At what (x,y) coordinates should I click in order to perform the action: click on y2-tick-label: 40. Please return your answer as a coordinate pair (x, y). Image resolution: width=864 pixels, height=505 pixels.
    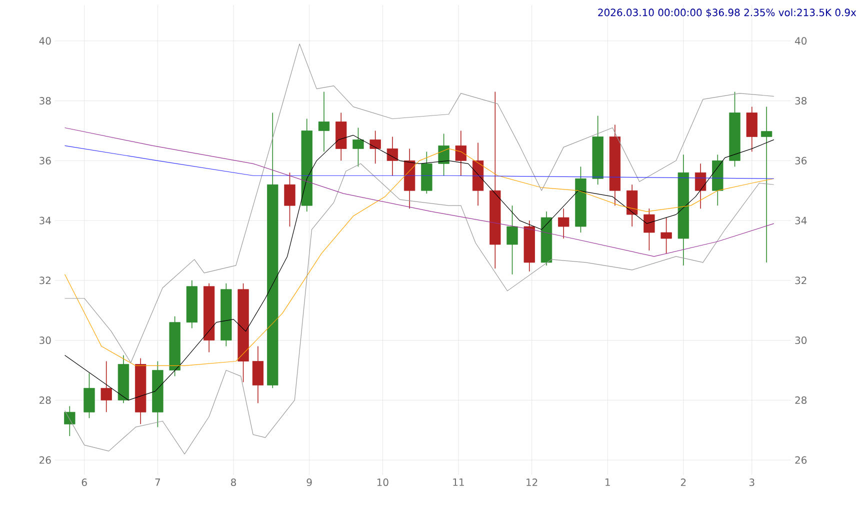
    Looking at the image, I should click on (801, 41).